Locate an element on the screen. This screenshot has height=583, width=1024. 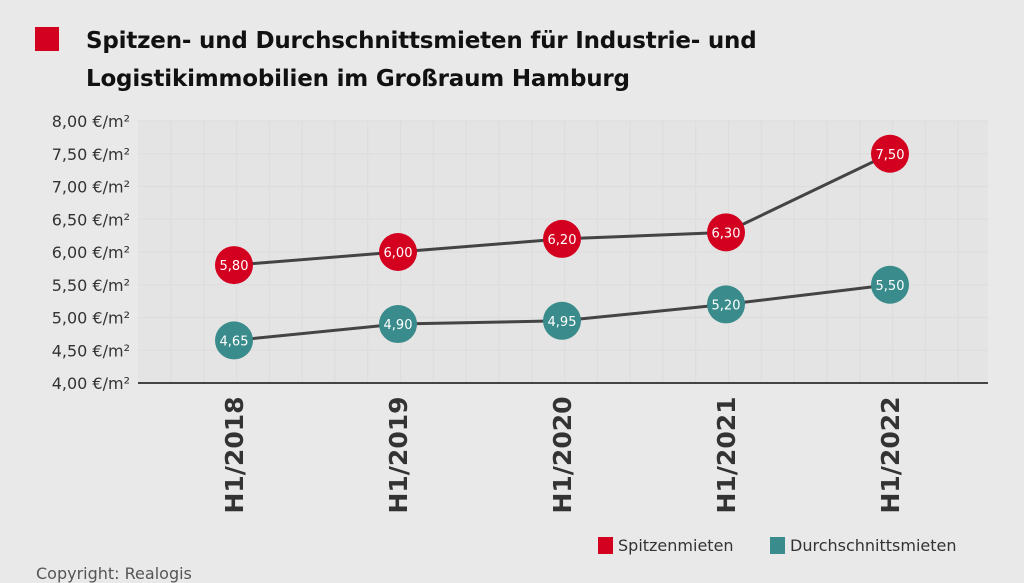
data-label: 6,30 is located at coordinates (726, 233).